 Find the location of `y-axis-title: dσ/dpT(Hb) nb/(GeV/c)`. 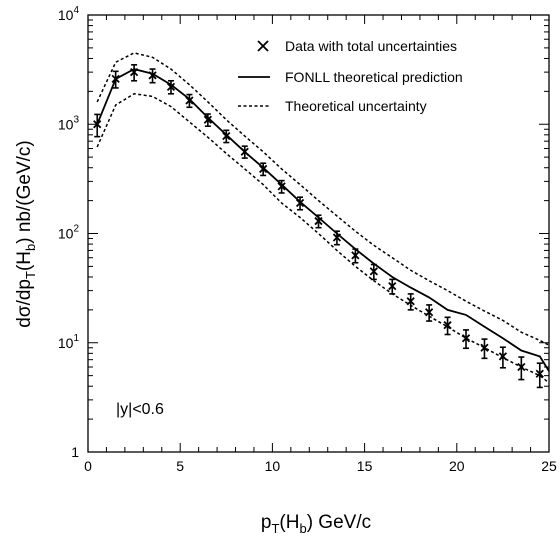

y-axis-title: dσ/dpT(Hb) nb/(GeV/c) is located at coordinates (26, 233).